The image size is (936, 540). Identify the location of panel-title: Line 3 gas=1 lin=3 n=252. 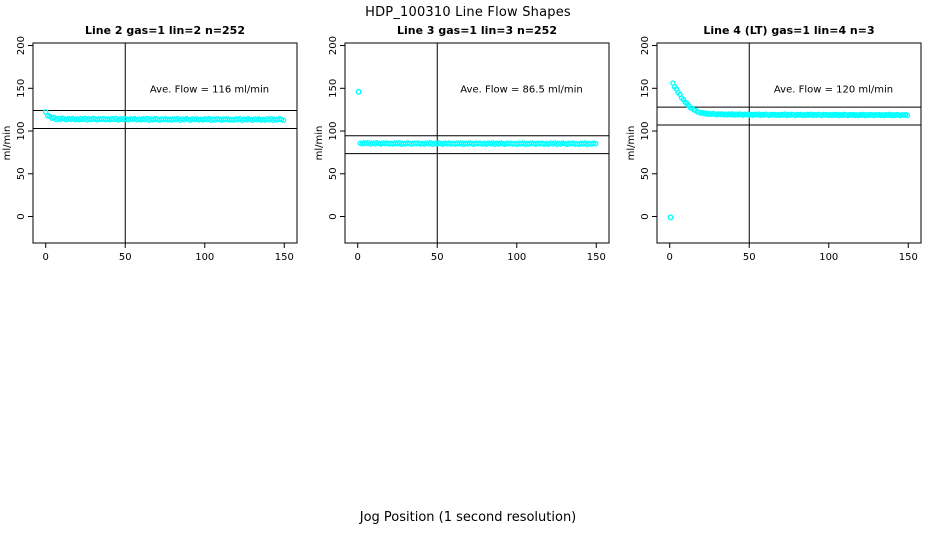
(477, 30).